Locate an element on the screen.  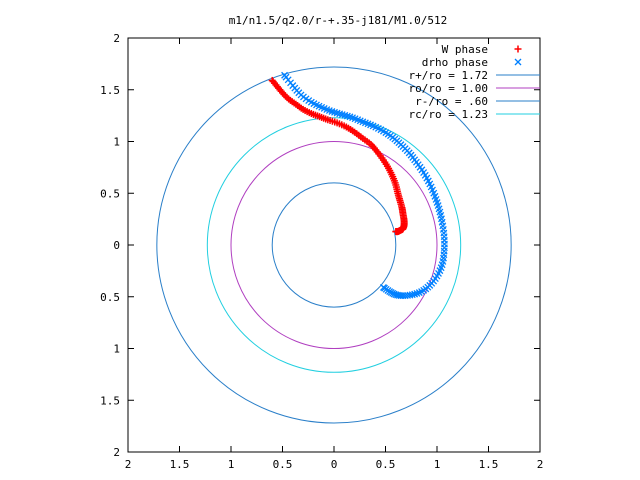
drho-phase-series is located at coordinates (364, 185).